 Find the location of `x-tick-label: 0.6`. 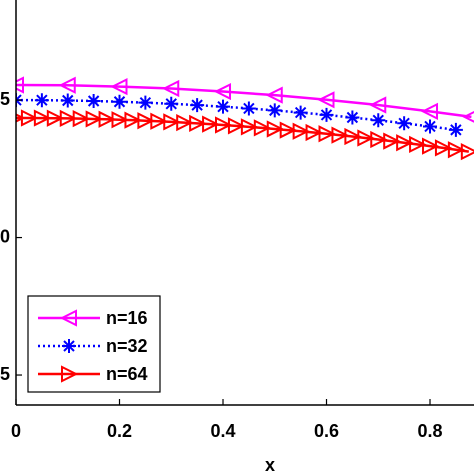

x-tick-label: 0.6 is located at coordinates (326, 431).